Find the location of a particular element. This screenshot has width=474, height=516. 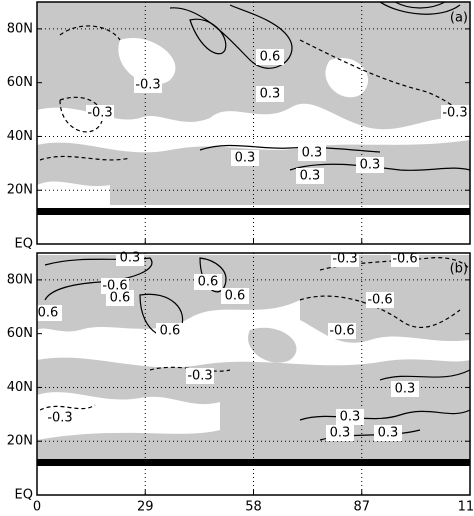

x-tick-label: 87 is located at coordinates (361, 507).